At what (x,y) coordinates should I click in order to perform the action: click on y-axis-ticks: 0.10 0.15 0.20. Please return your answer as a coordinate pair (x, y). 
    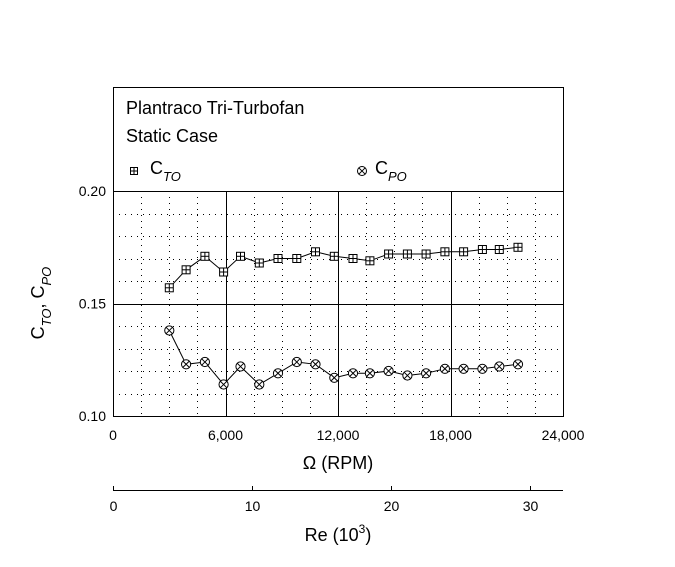
    Looking at the image, I should click on (92, 303).